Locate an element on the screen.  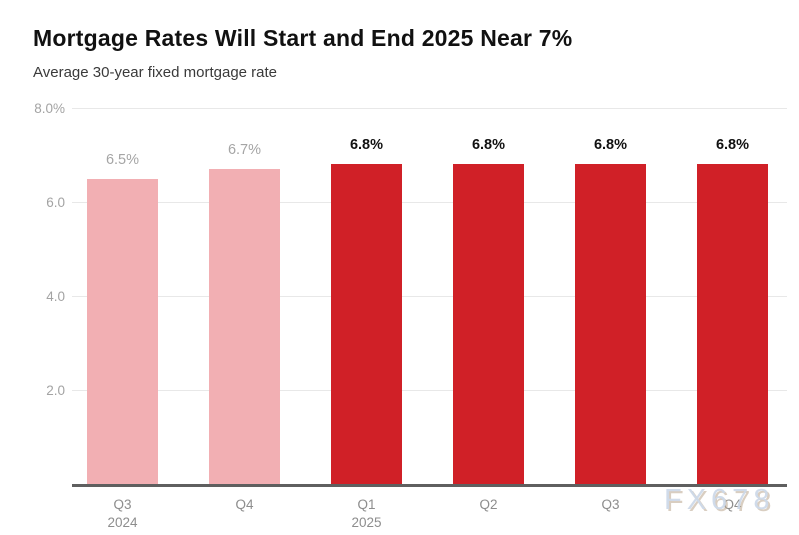
x-axis-line is located at coordinates (429, 485).